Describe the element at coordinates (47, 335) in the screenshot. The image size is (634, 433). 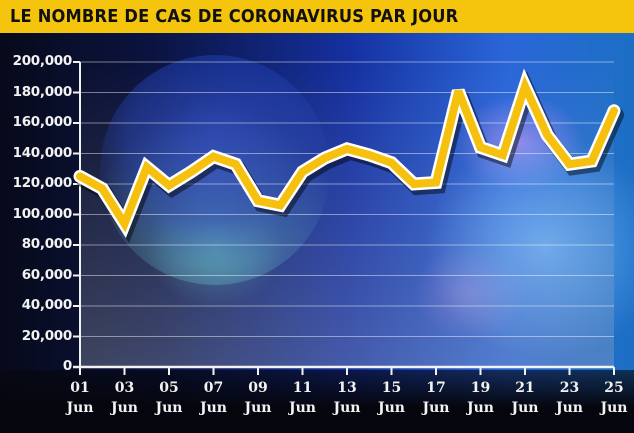
I see `y-tick-label: 20,000` at that location.